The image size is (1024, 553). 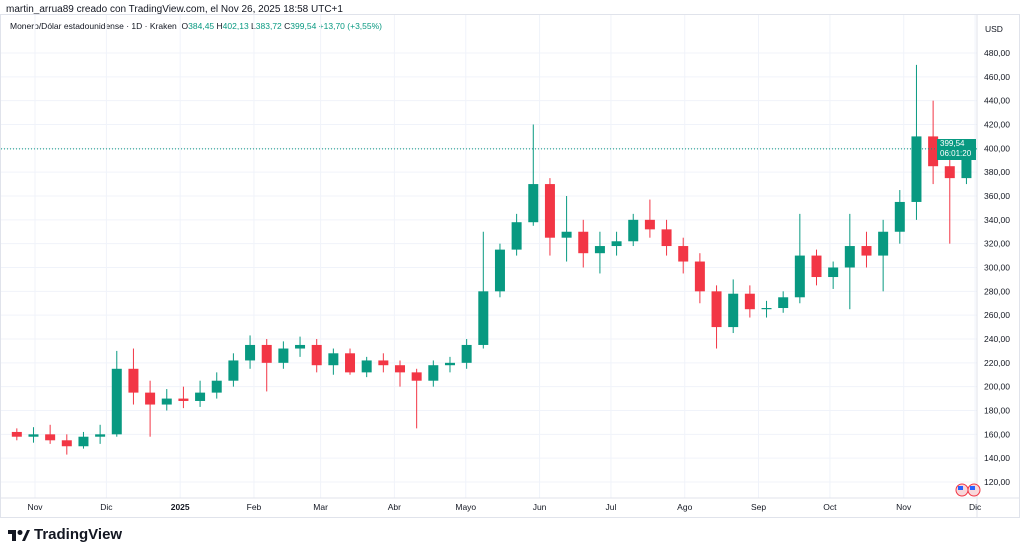 What do you see at coordinates (320, 507) in the screenshot?
I see `time-tick-label: Mar` at bounding box center [320, 507].